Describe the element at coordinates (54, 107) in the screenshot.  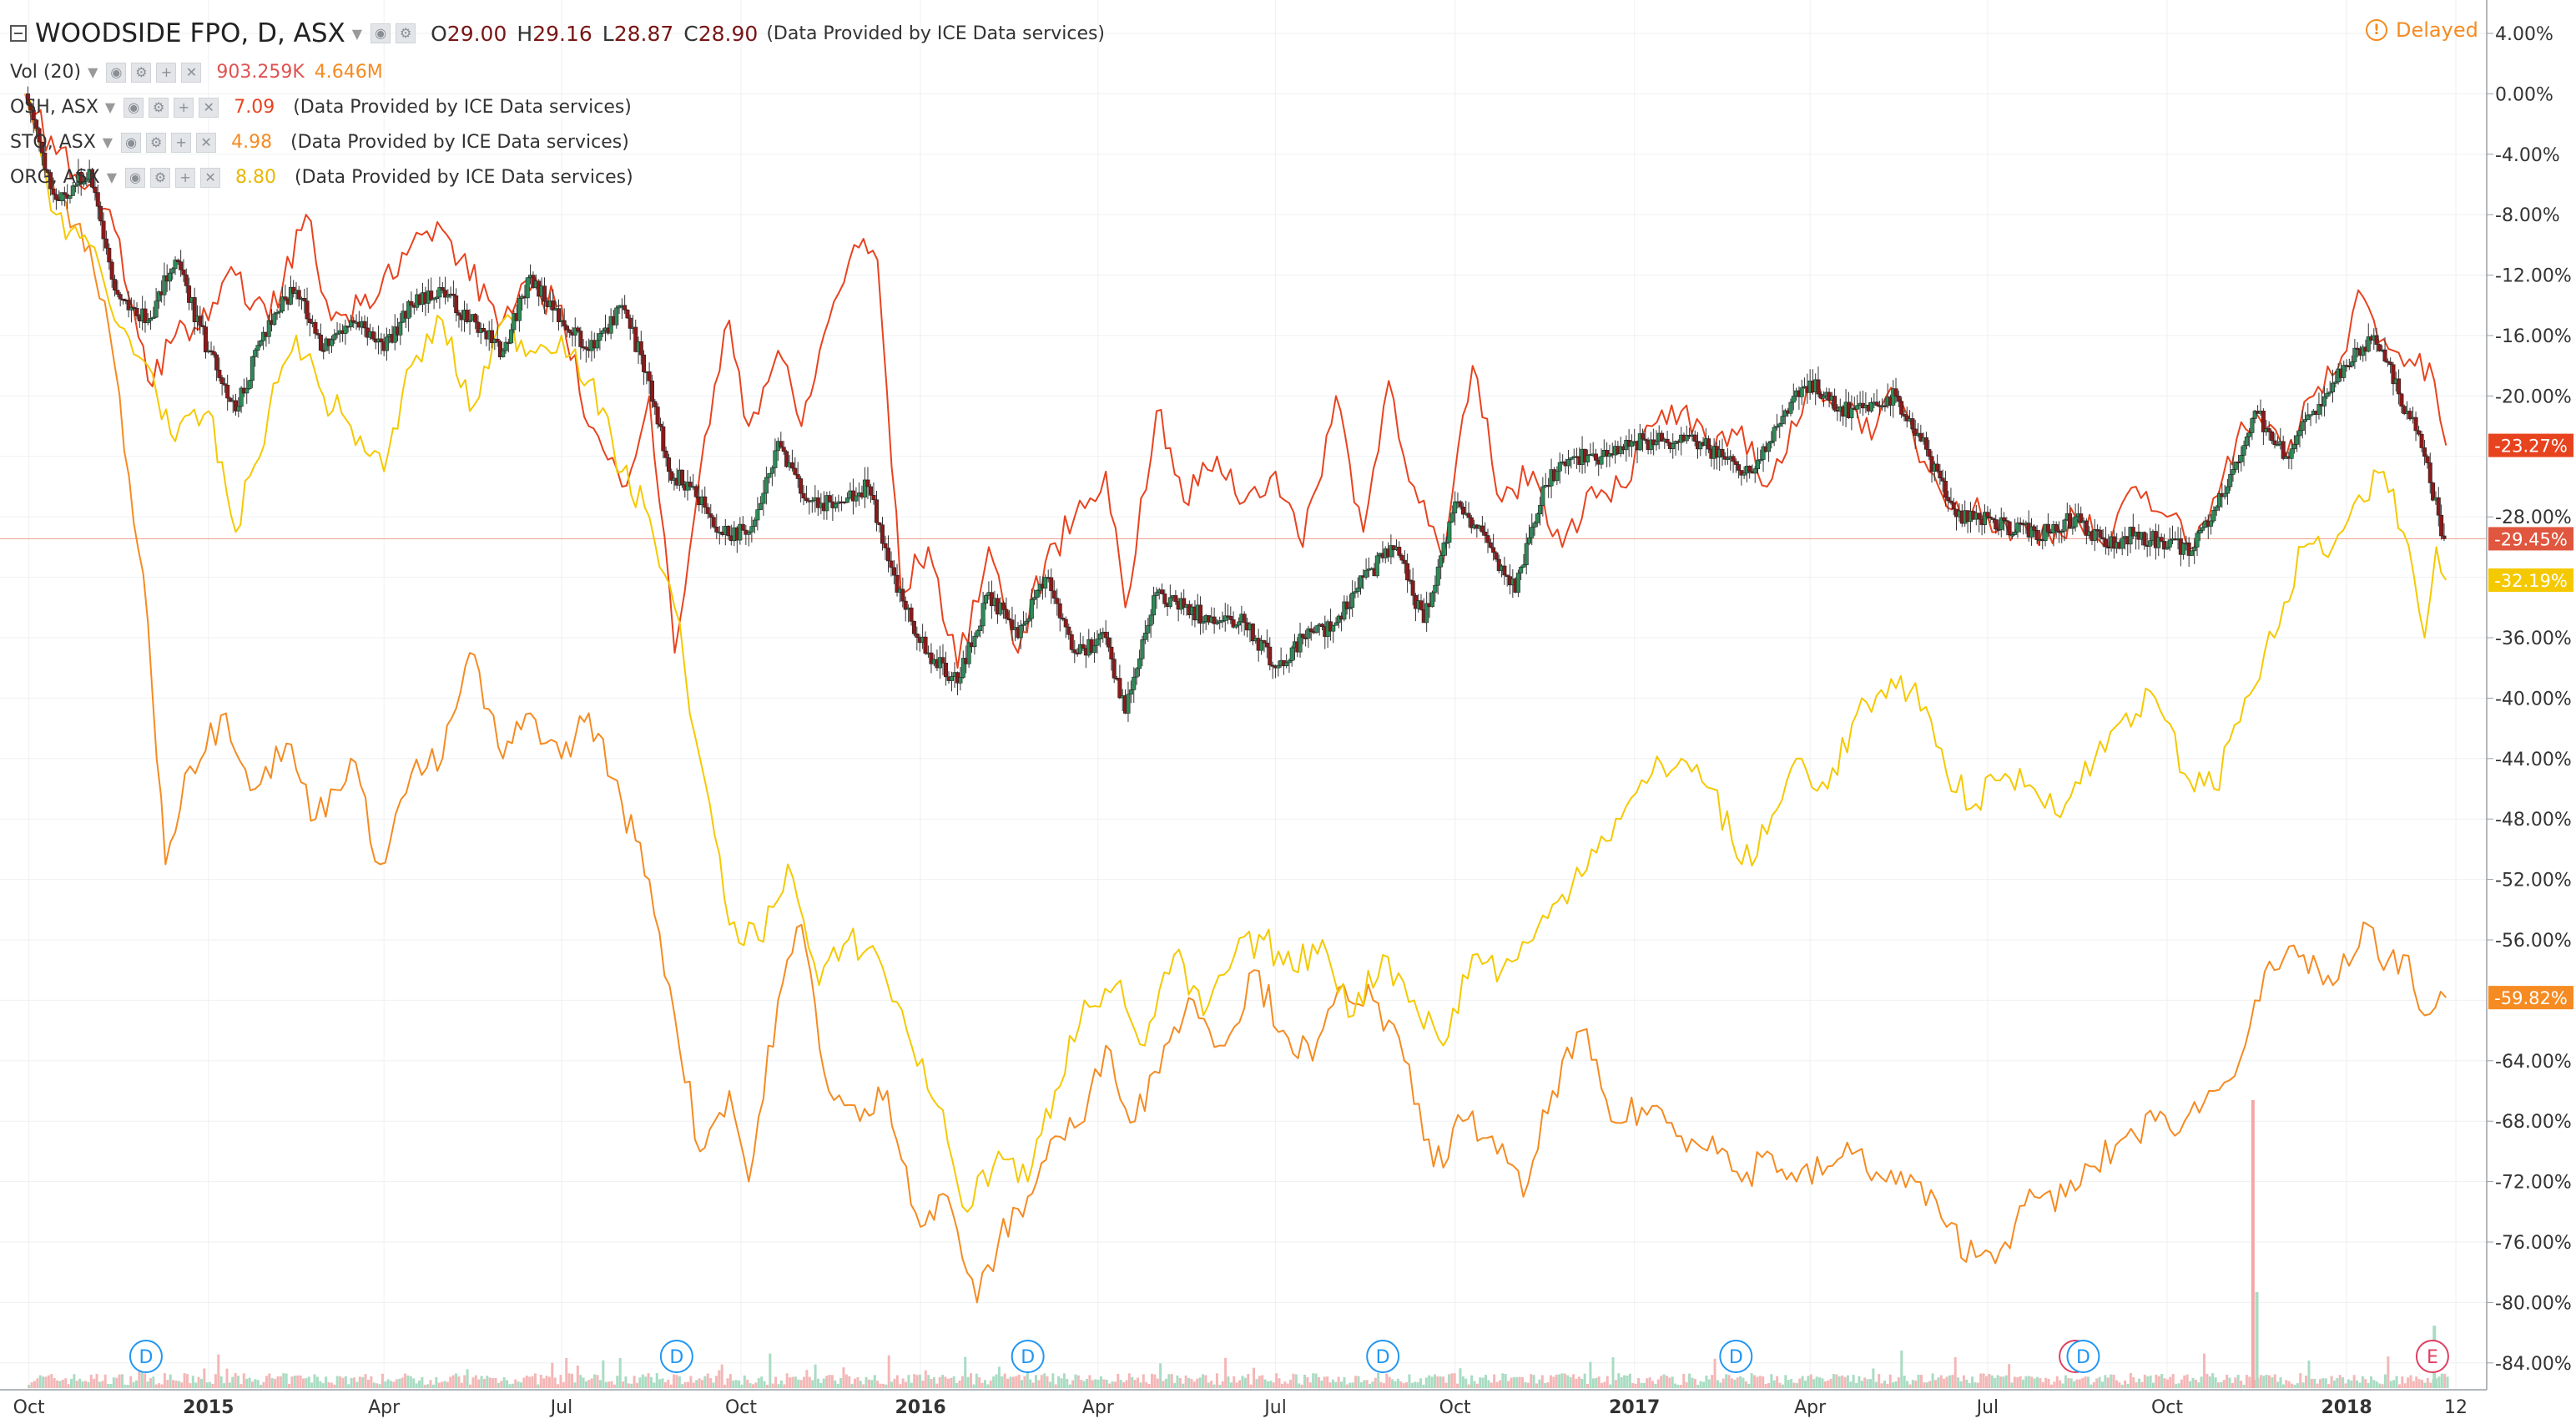
I see `compare-name: OSH, ASX` at that location.